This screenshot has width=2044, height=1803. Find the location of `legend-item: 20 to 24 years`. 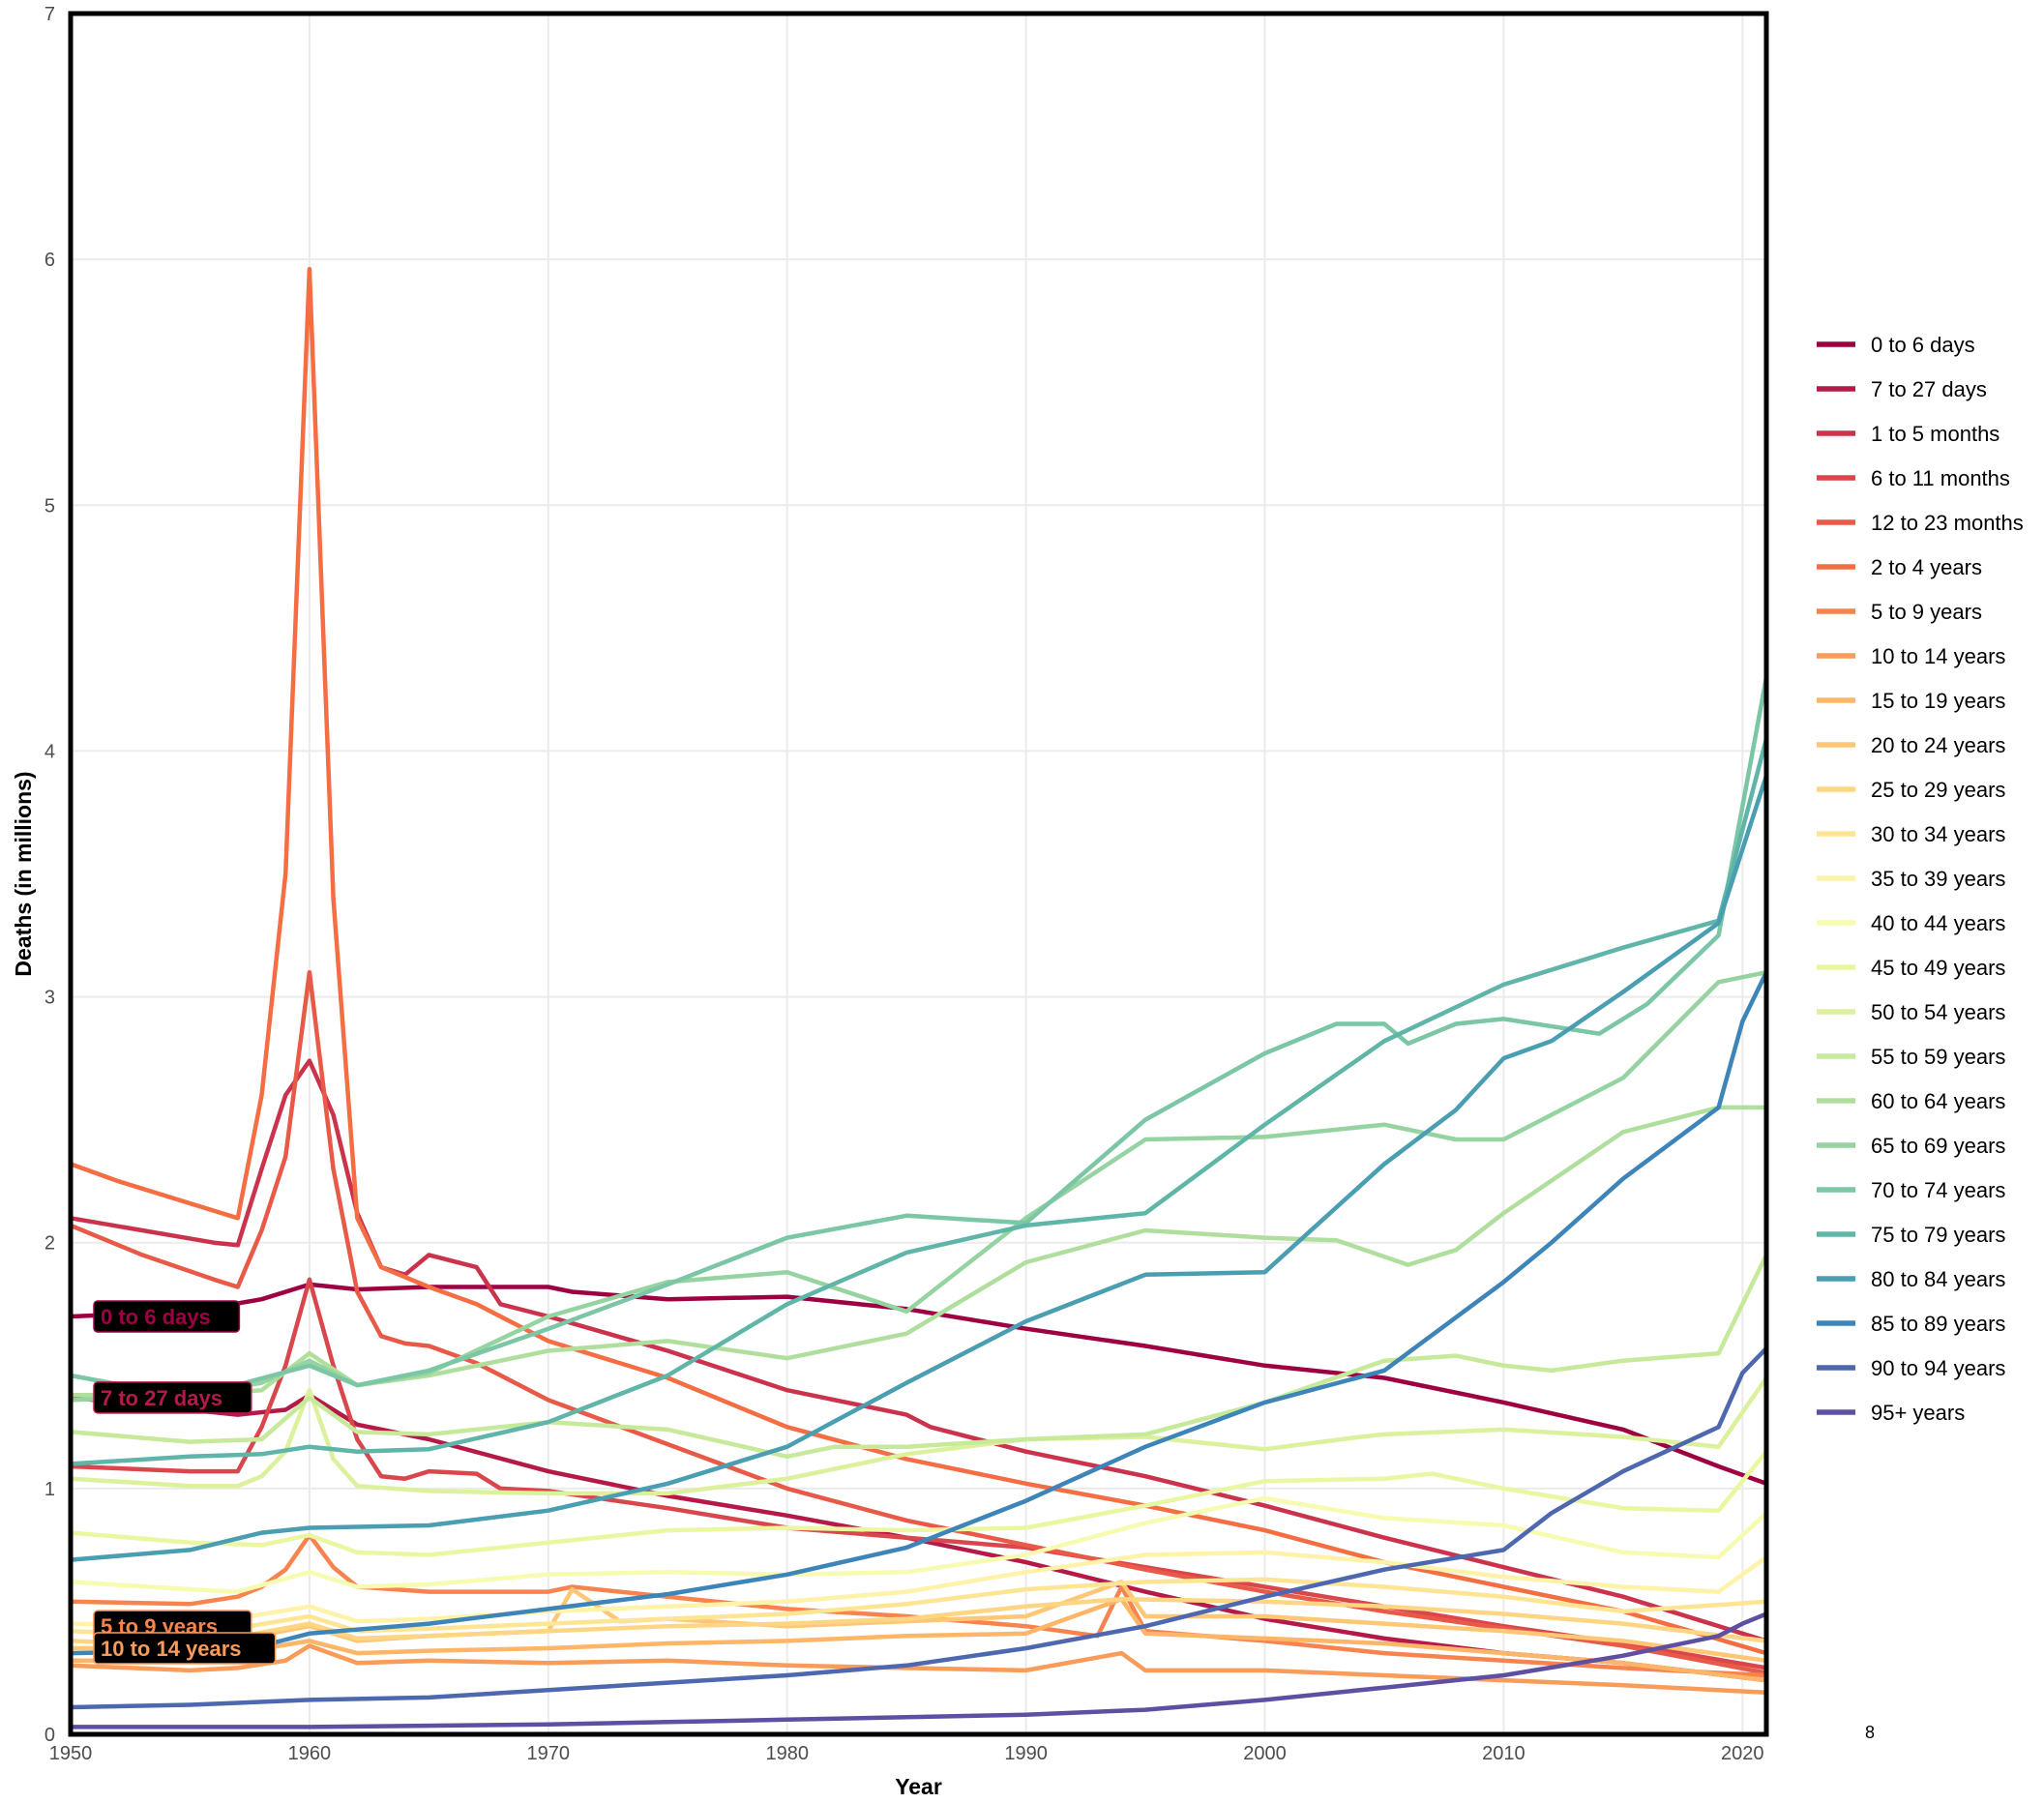

legend-item: 20 to 24 years is located at coordinates (1911, 745).